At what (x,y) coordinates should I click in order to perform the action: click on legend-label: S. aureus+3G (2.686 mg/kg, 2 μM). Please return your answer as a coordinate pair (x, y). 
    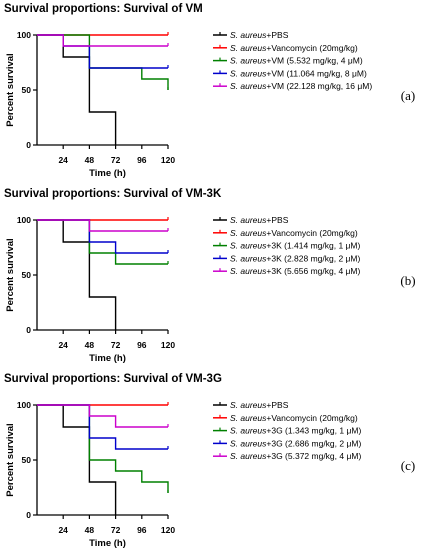
    Looking at the image, I should click on (295, 443).